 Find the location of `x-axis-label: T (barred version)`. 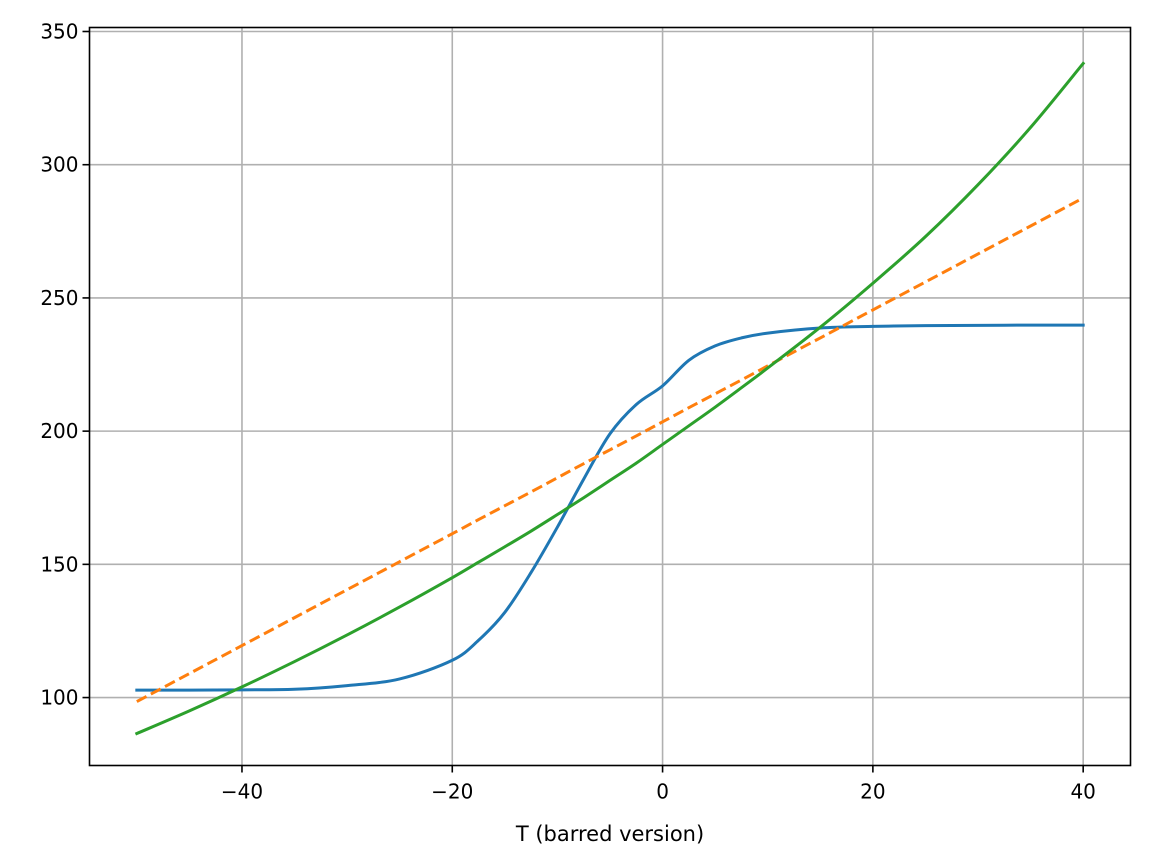

x-axis-label: T (barred version) is located at coordinates (609, 834).